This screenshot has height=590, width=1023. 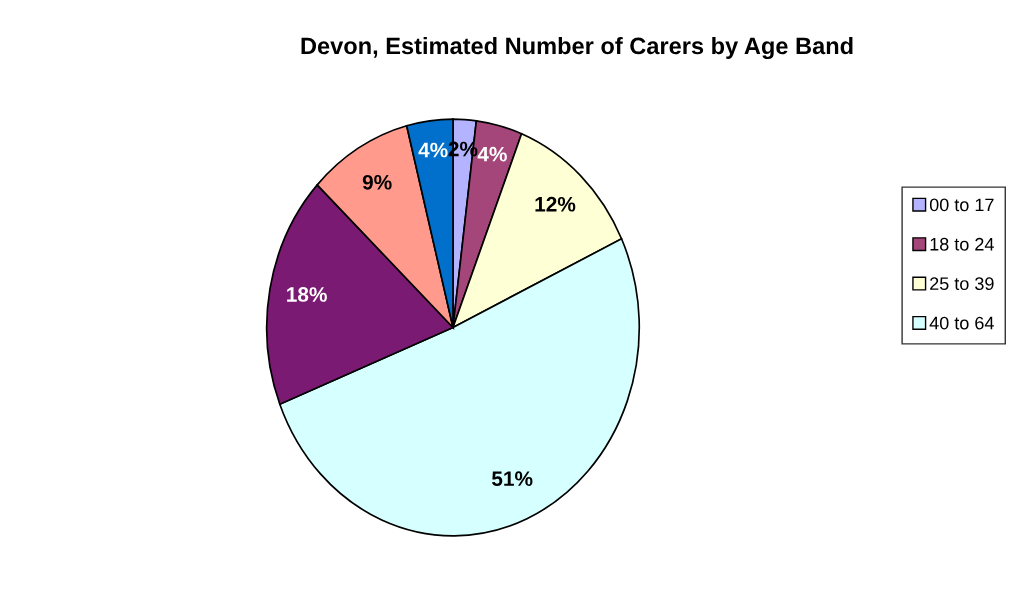 I want to click on chart-title: Devon, Estimated Number of Carers by Age Band, so click(x=577, y=48).